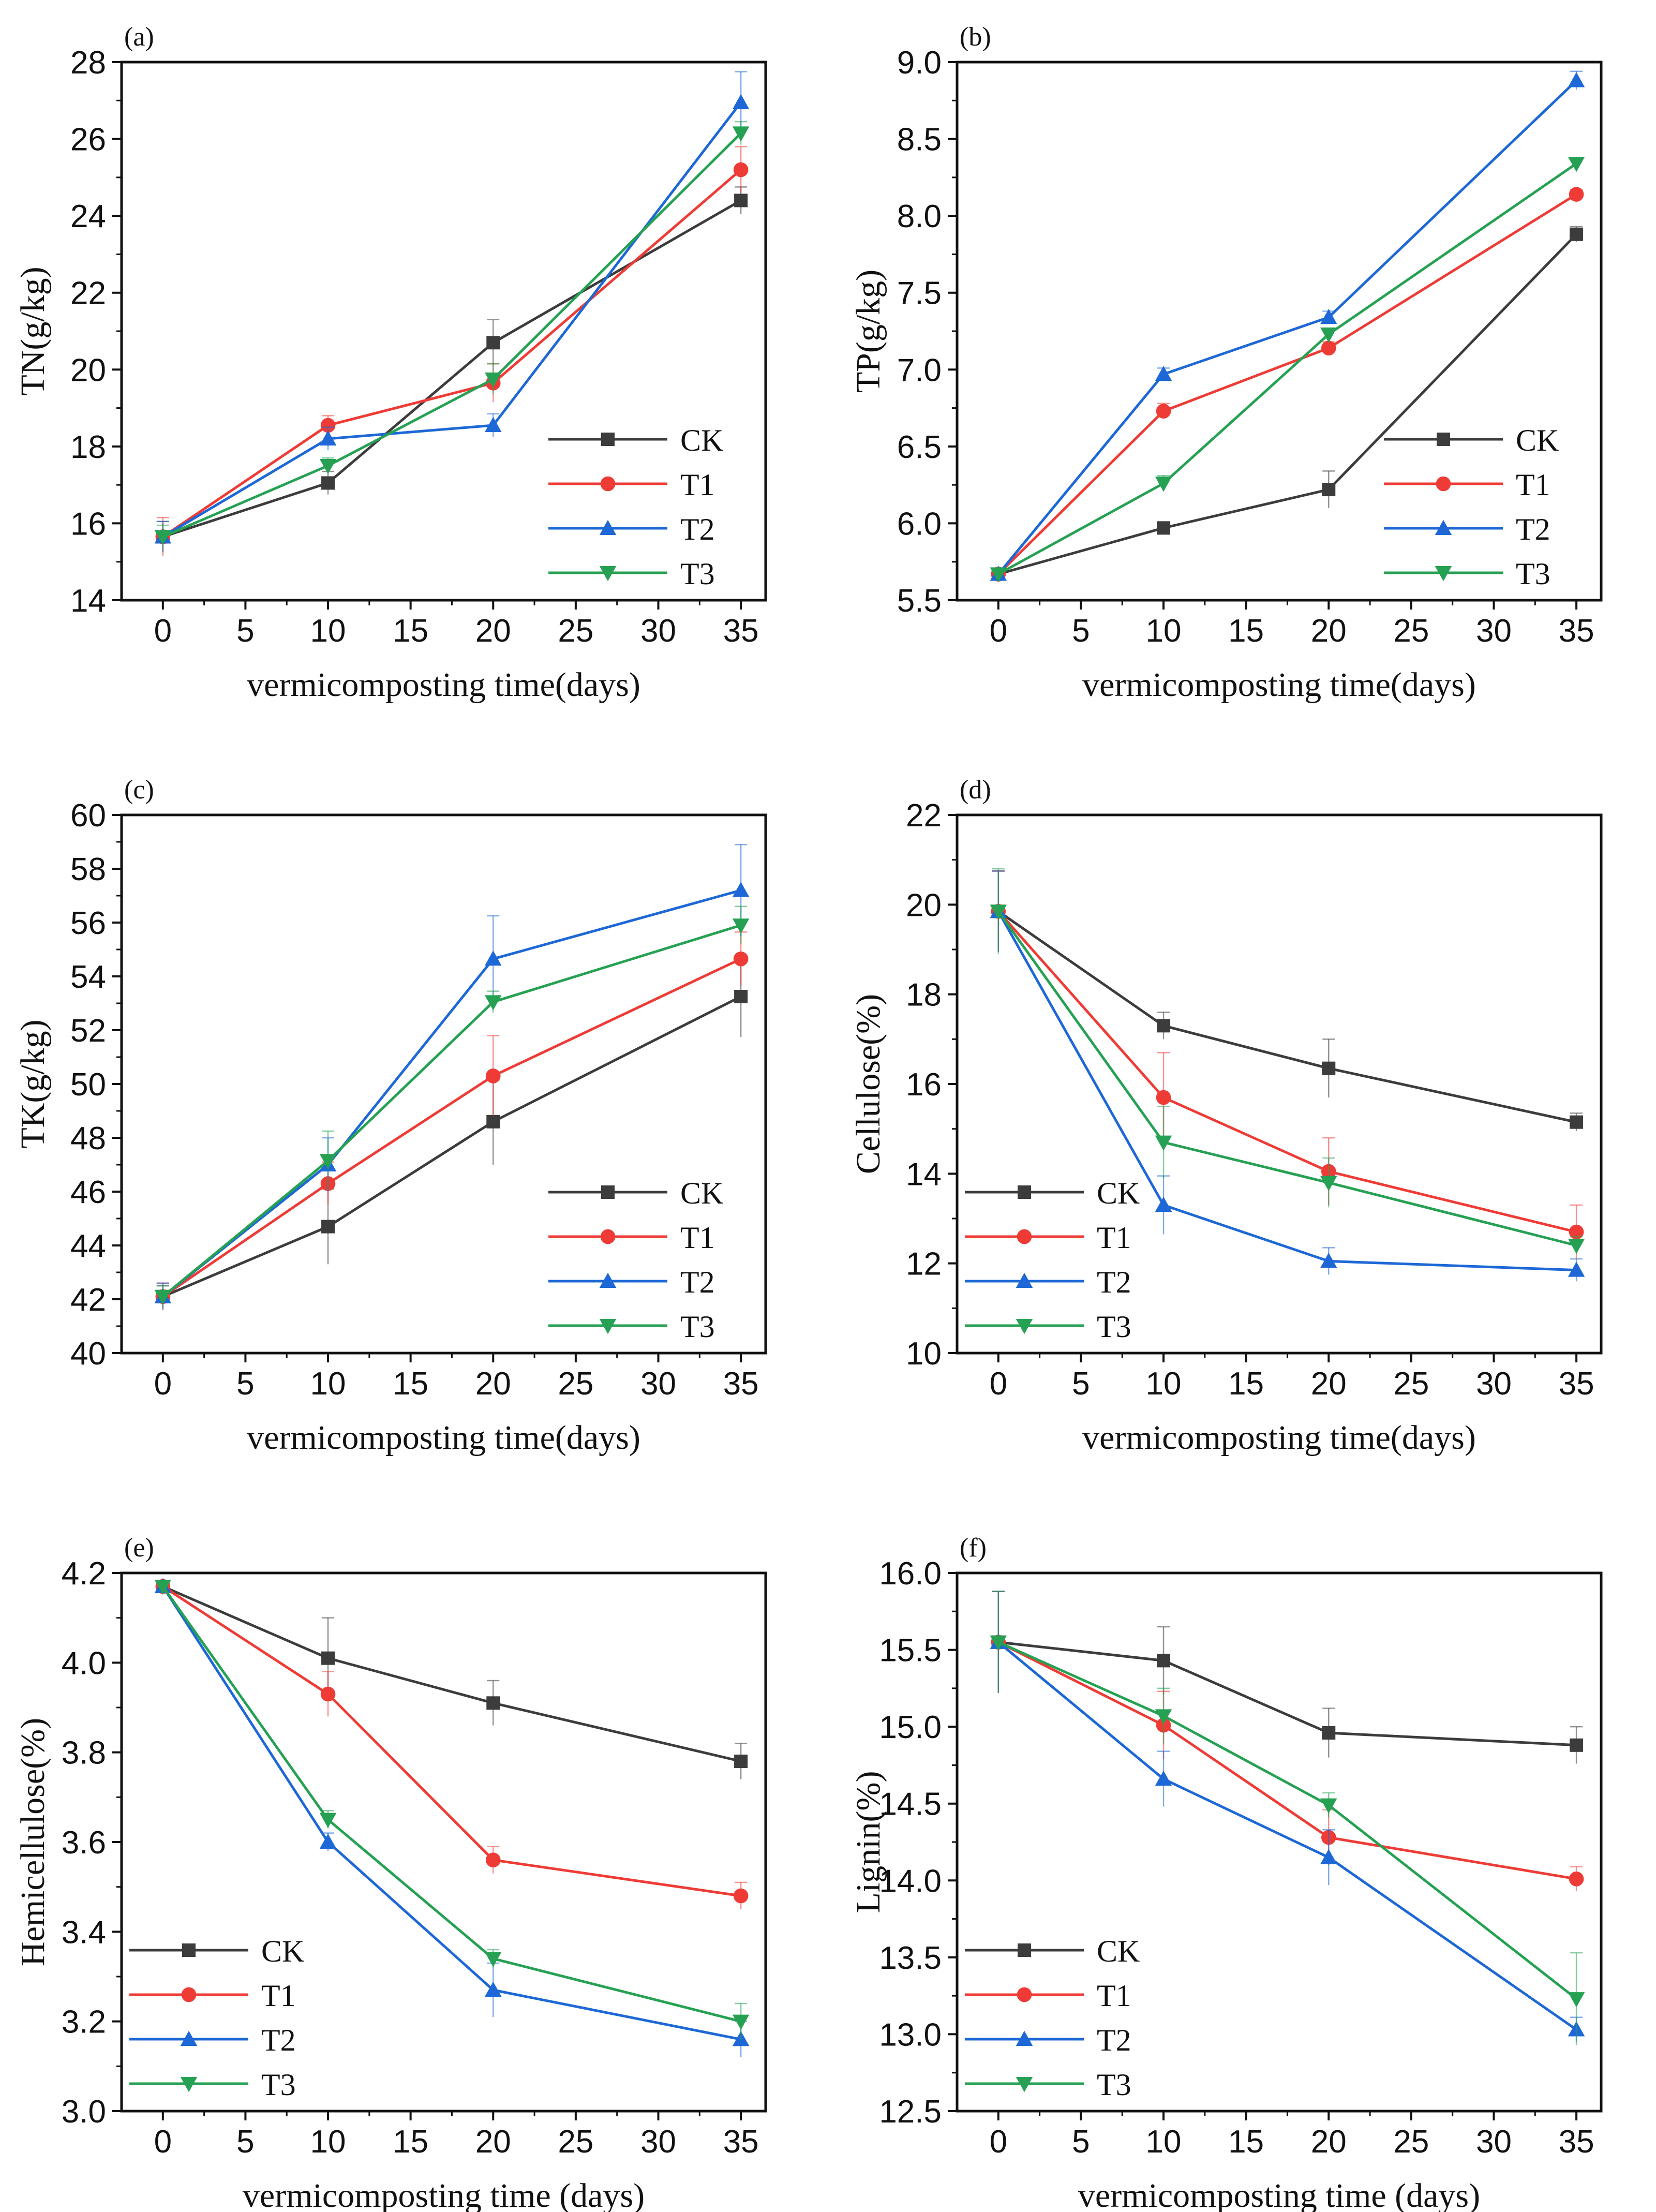 Image resolution: width=1656 pixels, height=2212 pixels. Describe the element at coordinates (920, 370) in the screenshot. I see `y-tick-label: 7.0` at that location.